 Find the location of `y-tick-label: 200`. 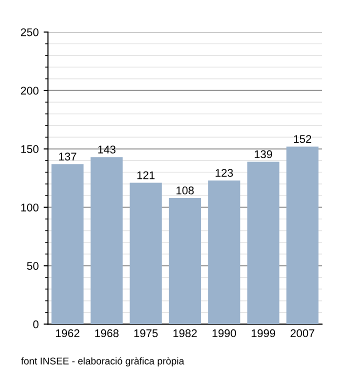

y-tick-label: 200 is located at coordinates (29, 90).